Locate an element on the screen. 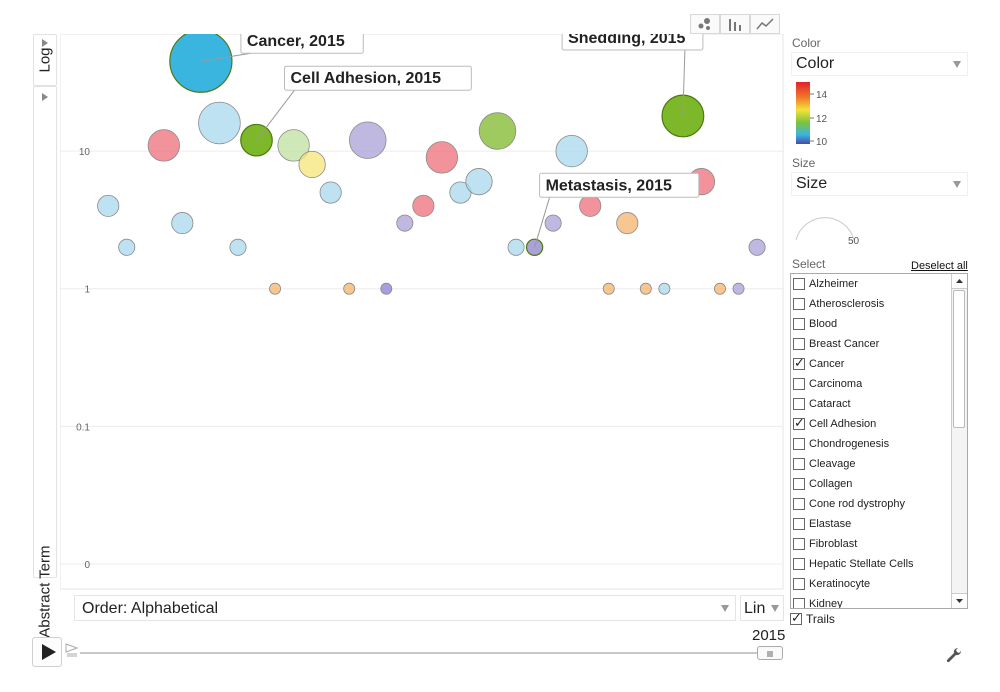 The height and width of the screenshot is (692, 1000). x-order-selector: Order: Alphabetical is located at coordinates (405, 608).